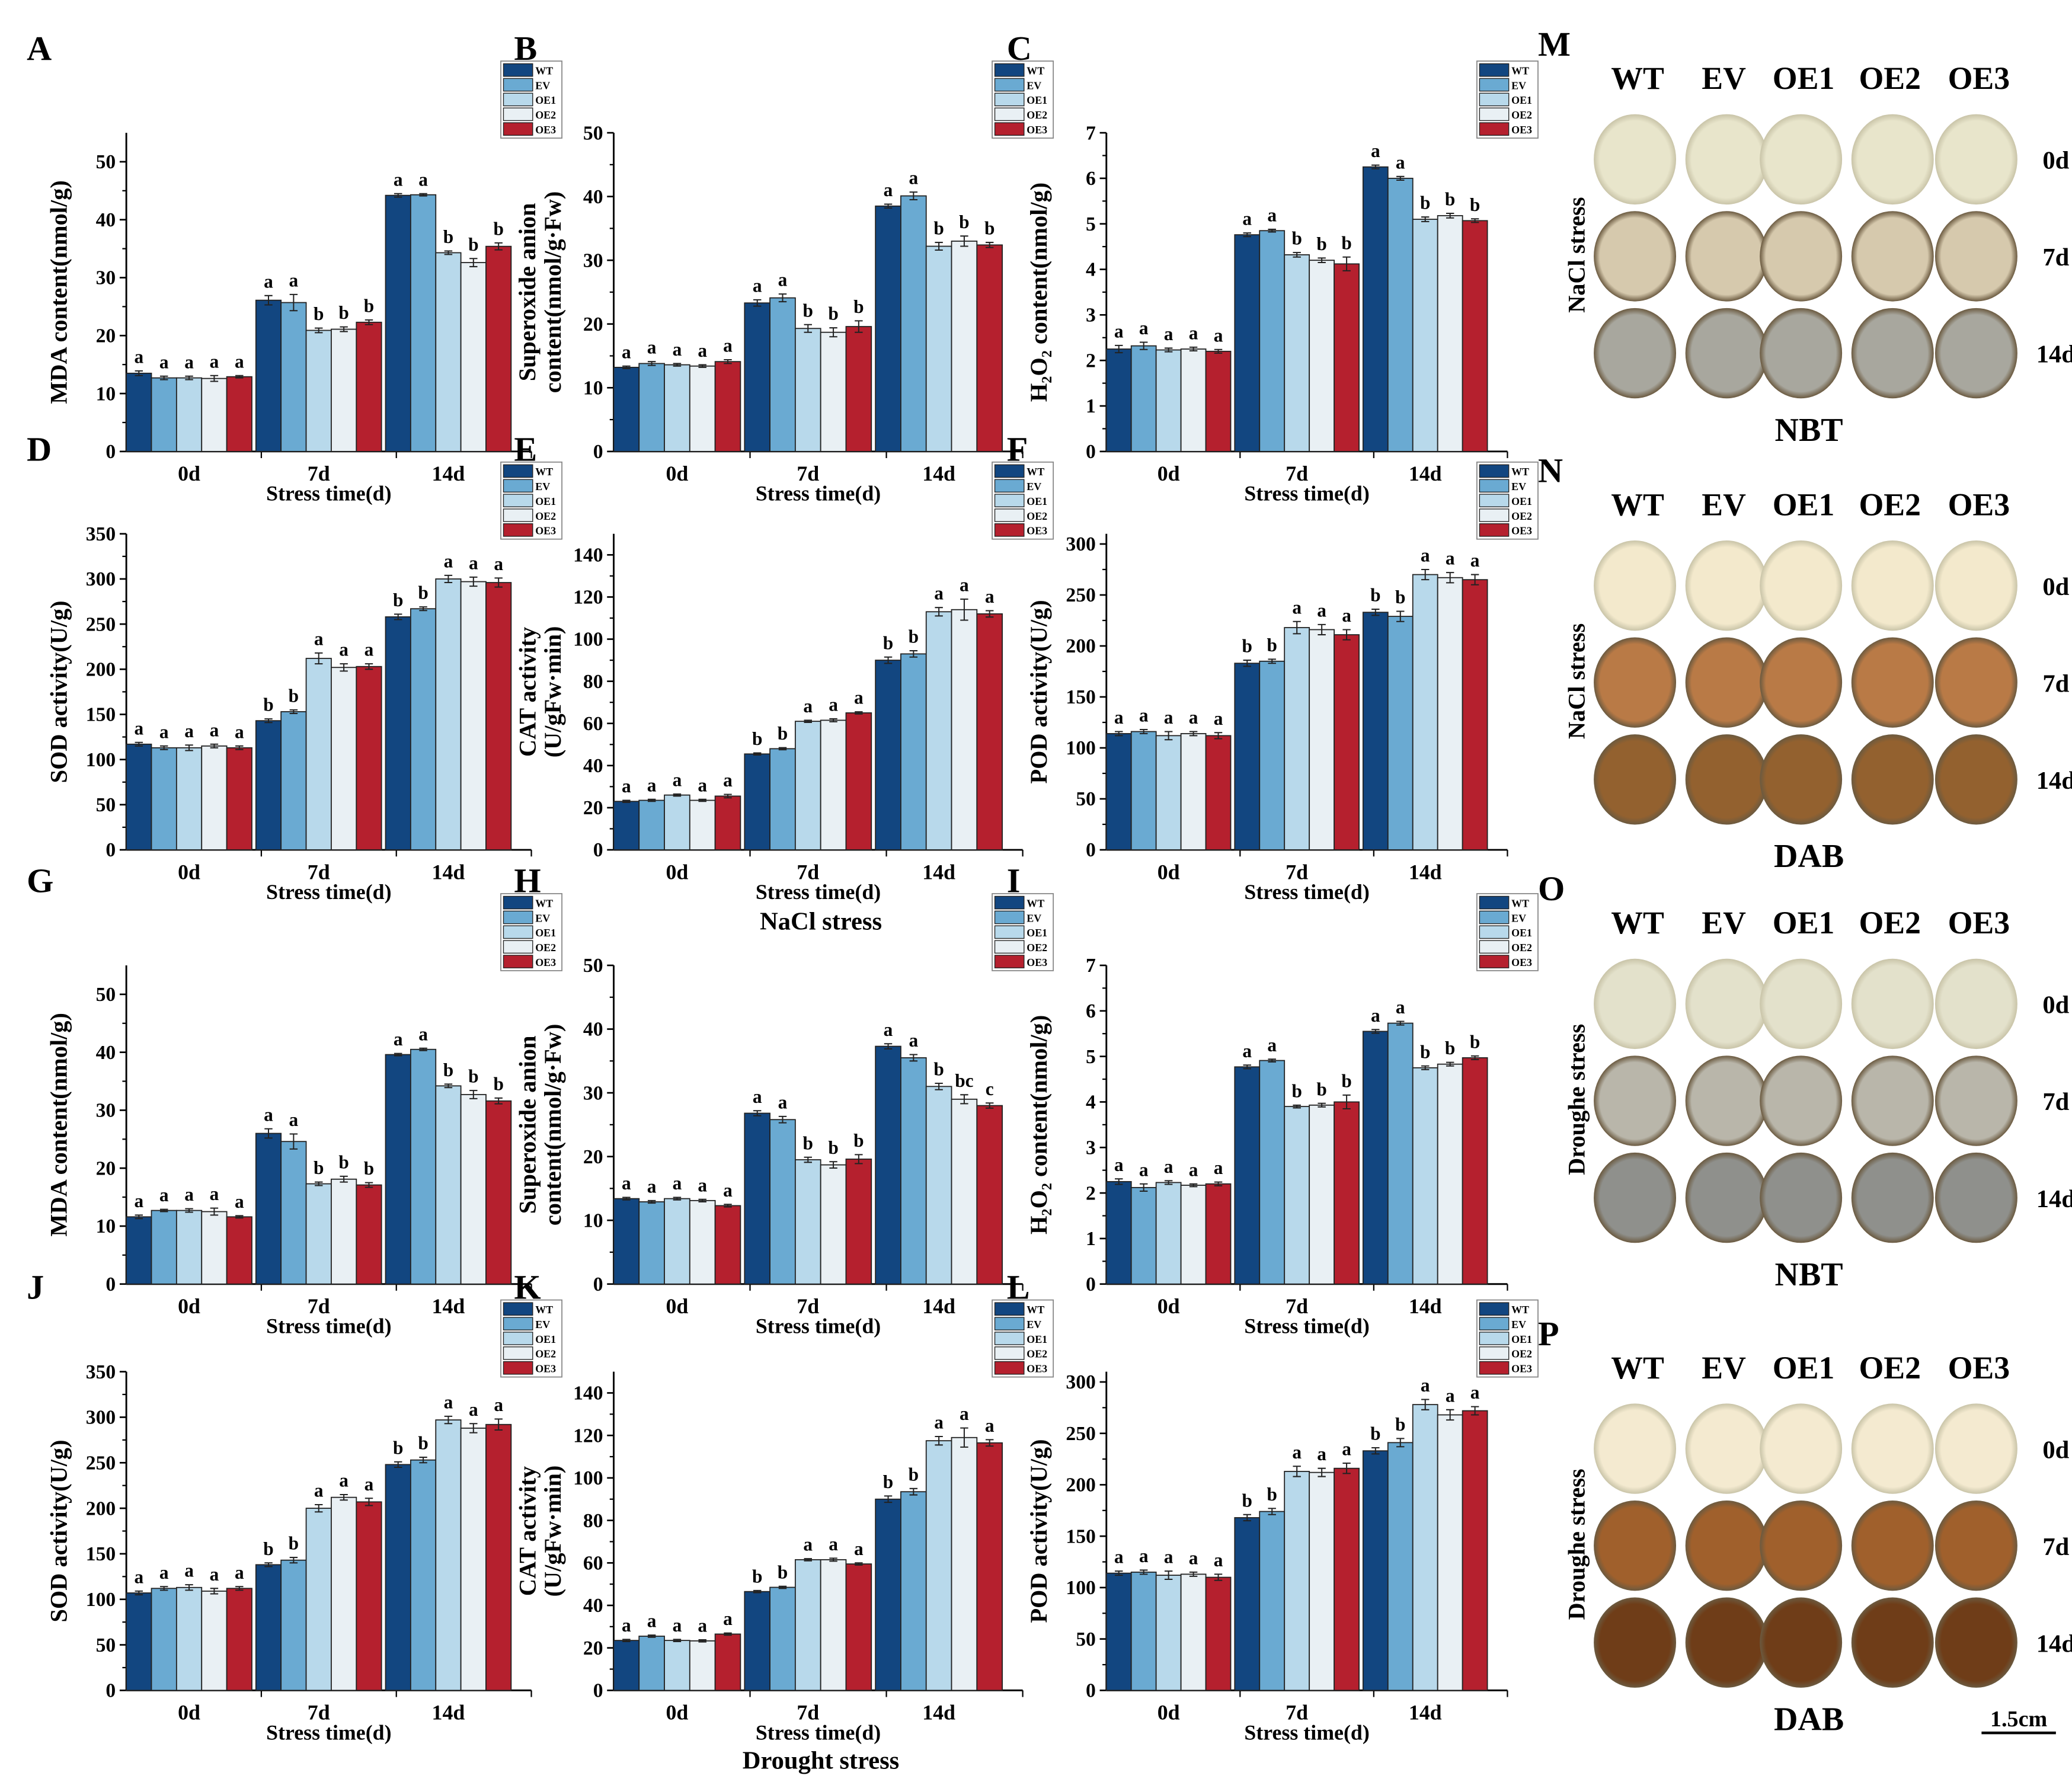 The width and height of the screenshot is (2072, 1782). Describe the element at coordinates (1975, 585) in the screenshot. I see `leaf-disc-oe3-0d` at that location.